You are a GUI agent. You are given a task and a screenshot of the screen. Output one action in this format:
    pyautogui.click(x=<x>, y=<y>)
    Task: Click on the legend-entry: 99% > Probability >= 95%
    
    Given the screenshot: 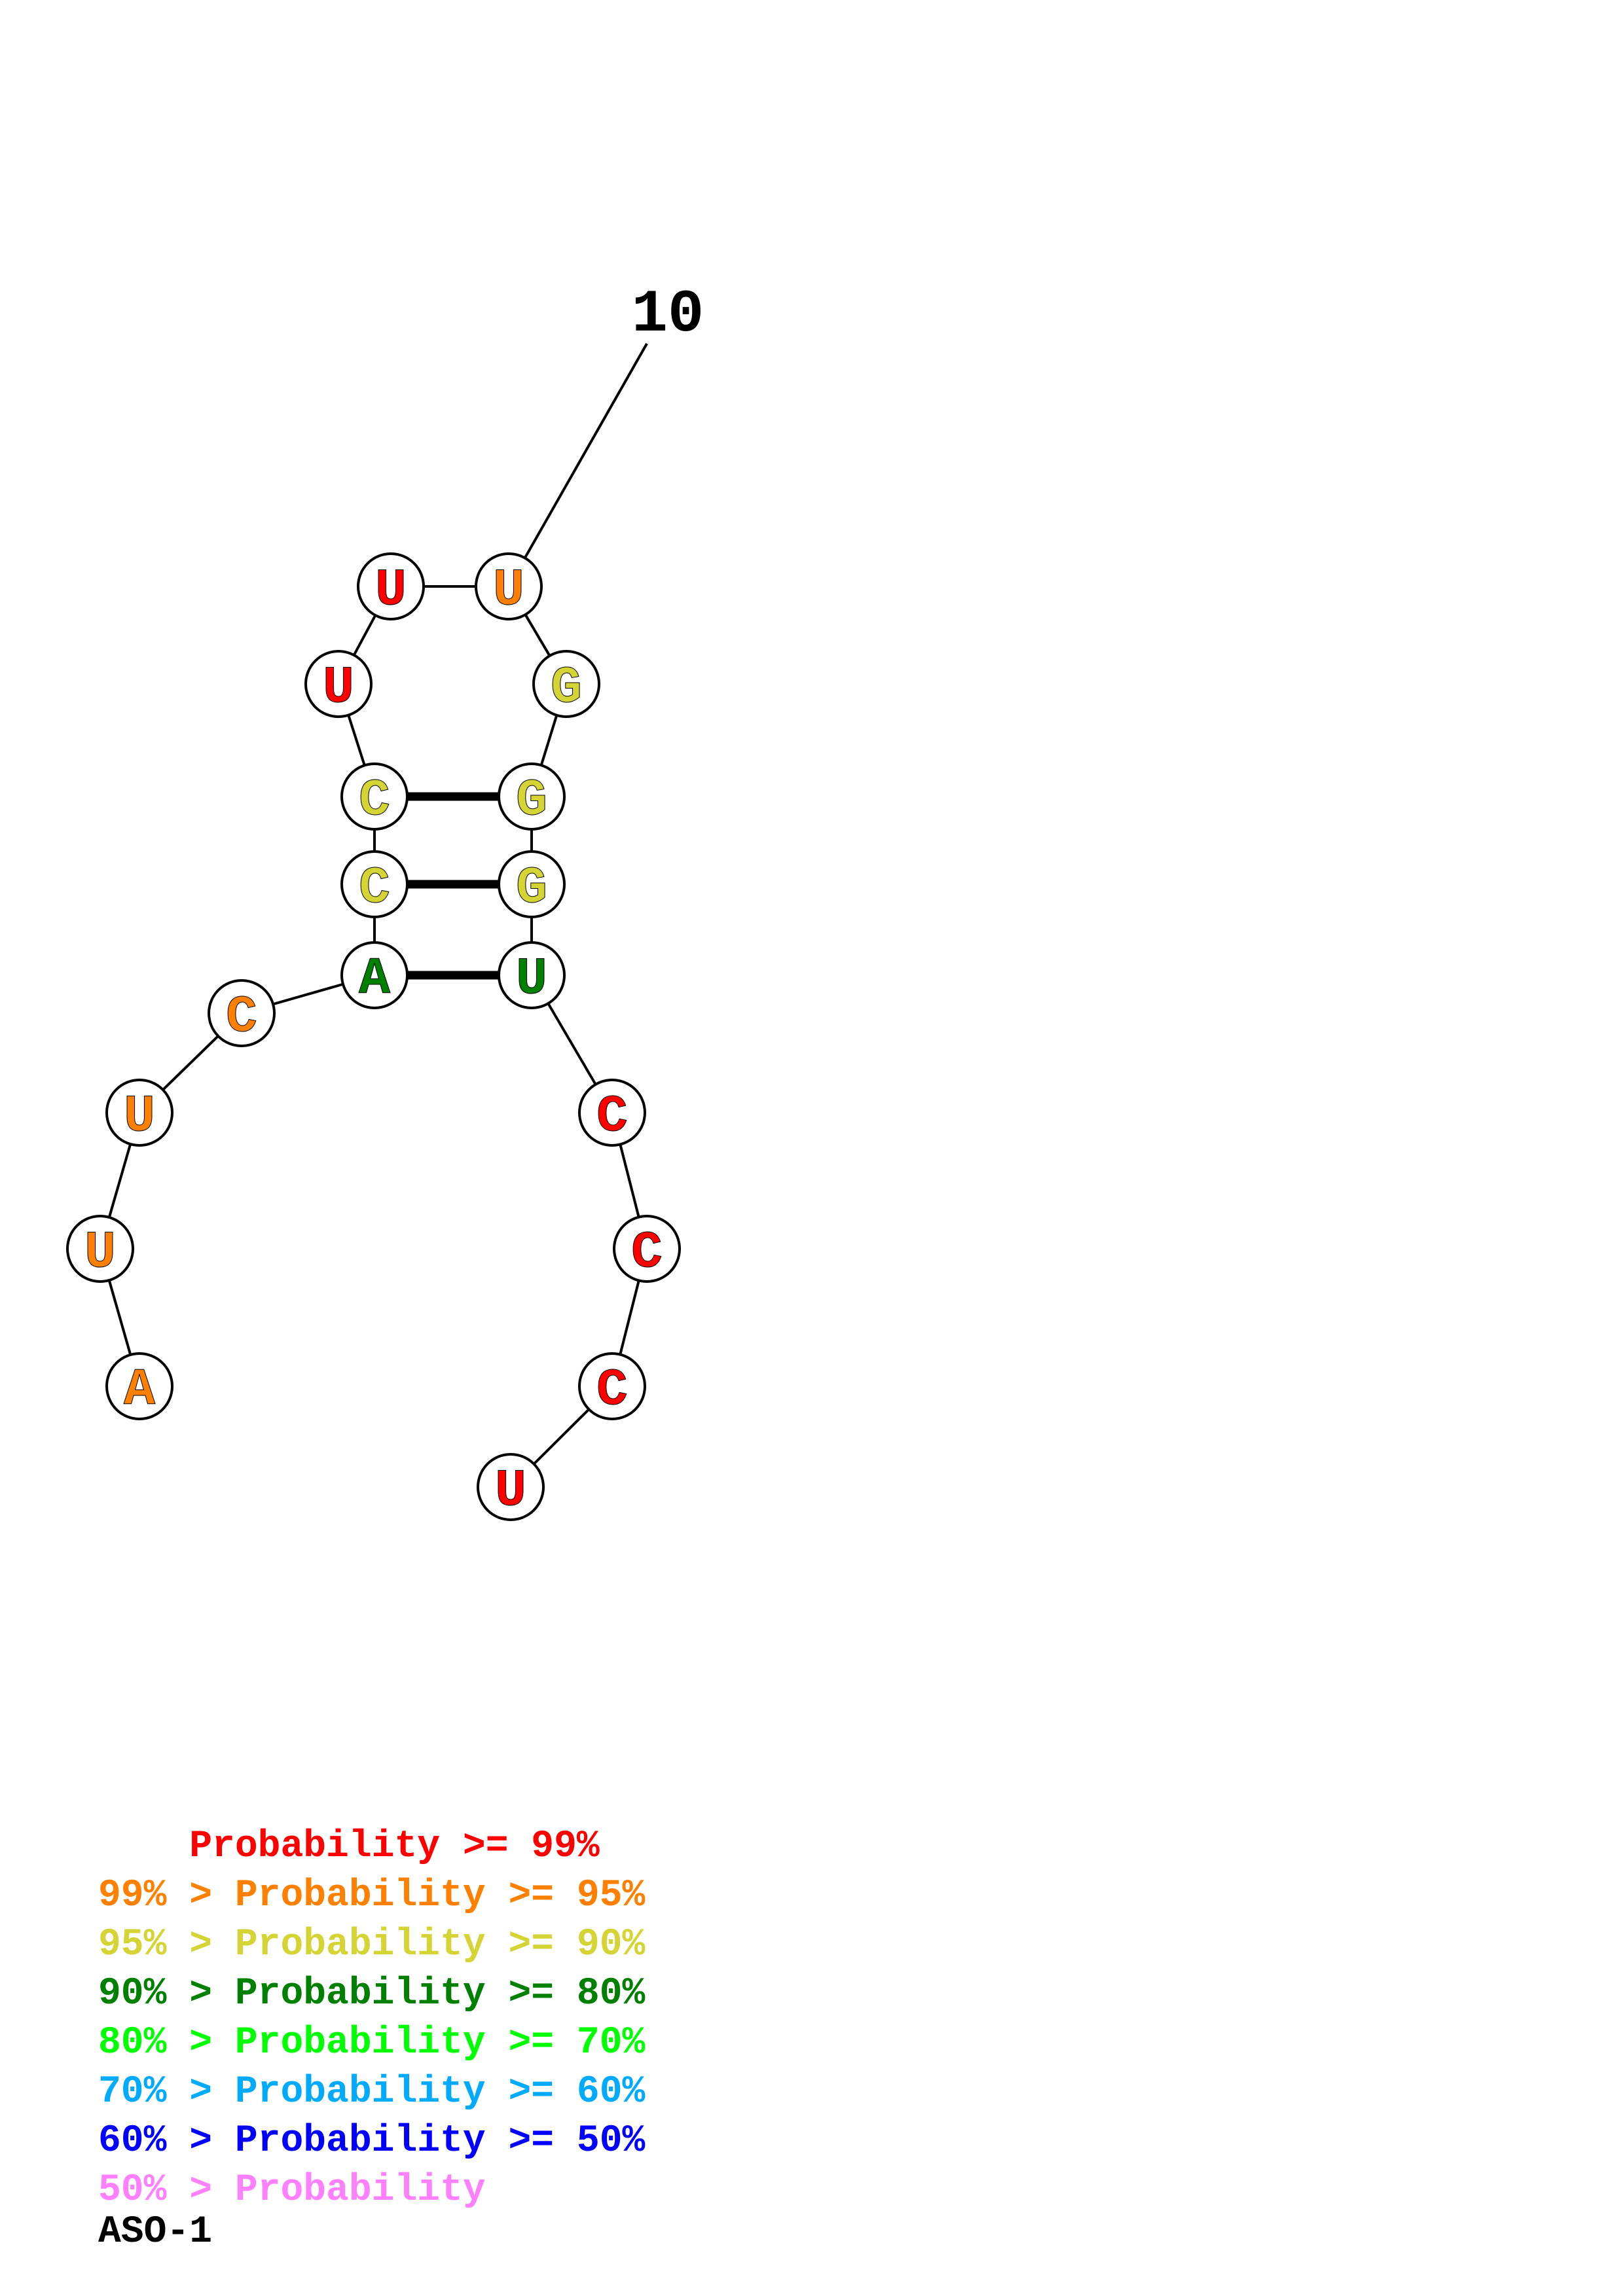 What is the action you would take?
    pyautogui.click(x=372, y=1895)
    